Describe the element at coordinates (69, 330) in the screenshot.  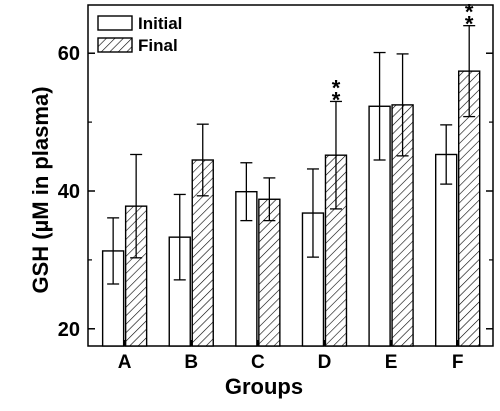
I see `y-tick-label-20: 20` at that location.